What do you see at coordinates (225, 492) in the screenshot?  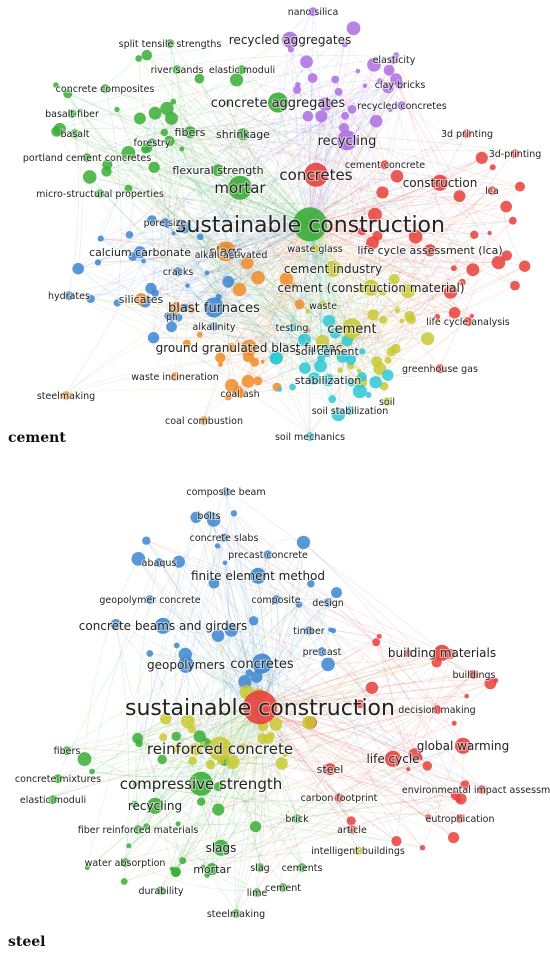 I see `keyword-label: composite beam` at bounding box center [225, 492].